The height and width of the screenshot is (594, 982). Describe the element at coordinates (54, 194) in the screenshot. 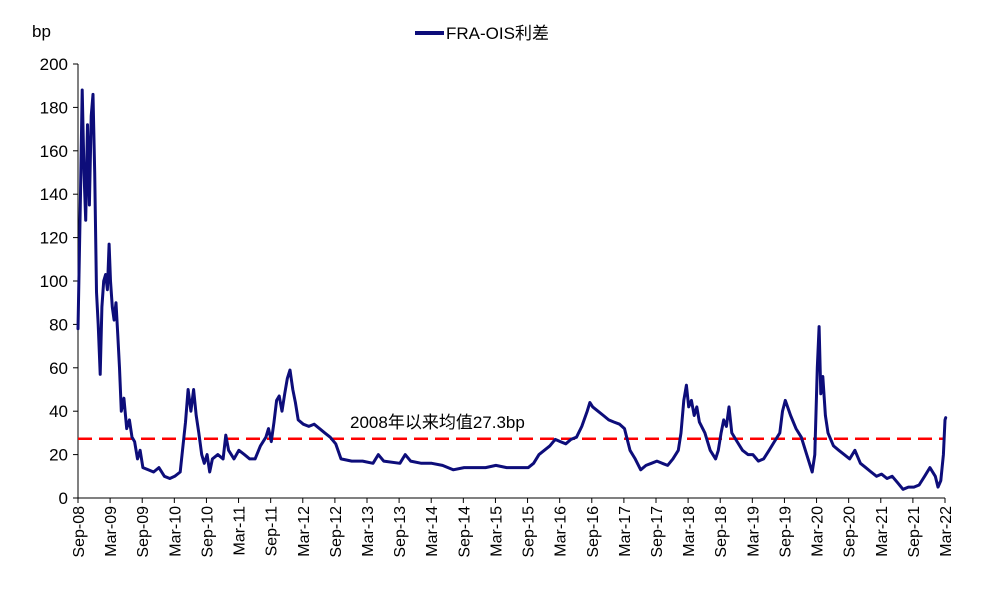

I see `y-tick-label: 140` at that location.